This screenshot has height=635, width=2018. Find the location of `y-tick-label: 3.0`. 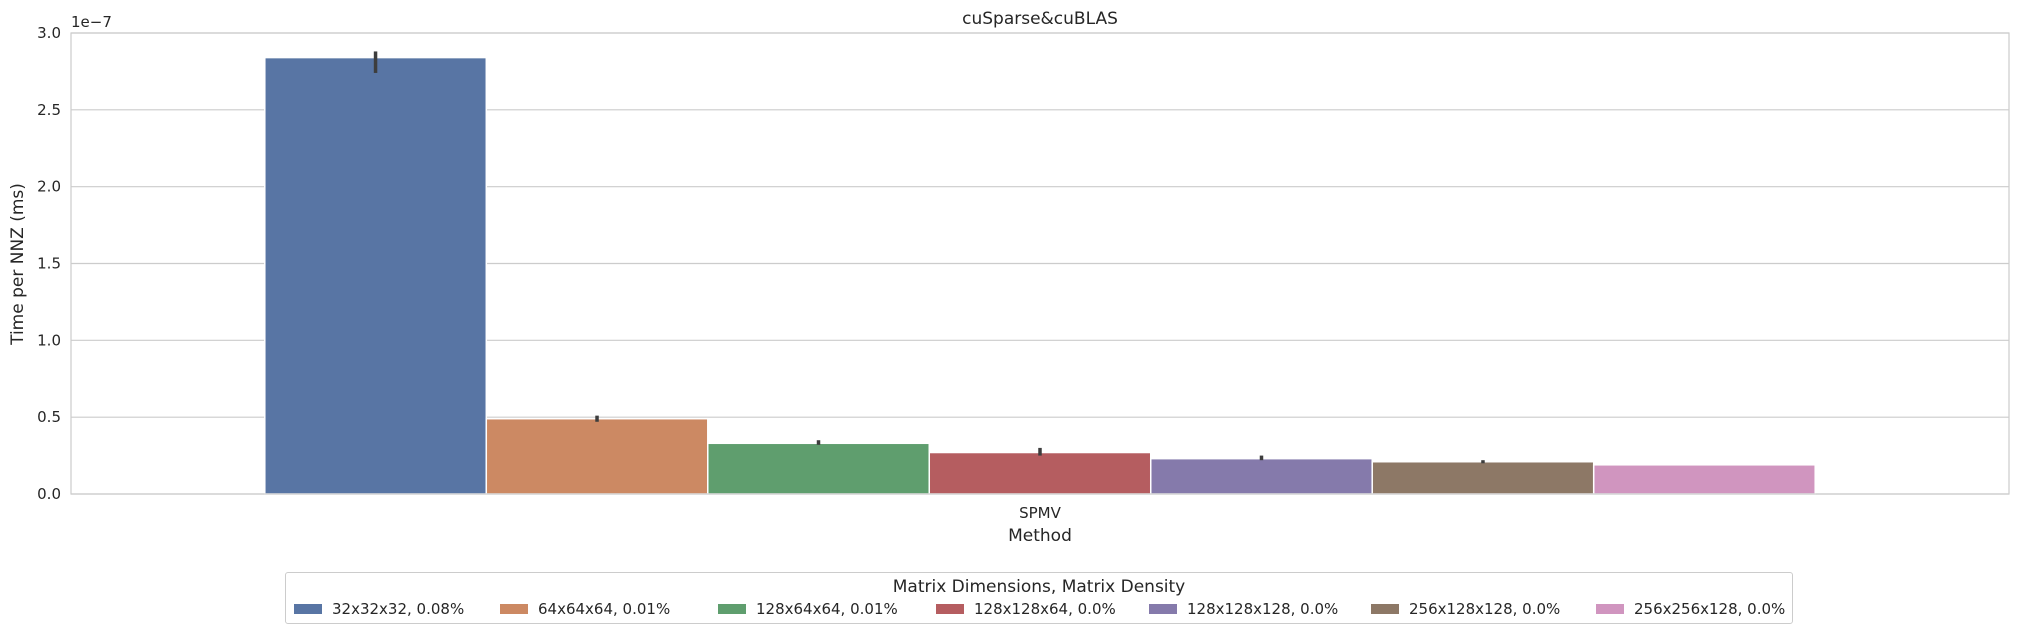

y-tick-label: 3.0 is located at coordinates (49, 33).